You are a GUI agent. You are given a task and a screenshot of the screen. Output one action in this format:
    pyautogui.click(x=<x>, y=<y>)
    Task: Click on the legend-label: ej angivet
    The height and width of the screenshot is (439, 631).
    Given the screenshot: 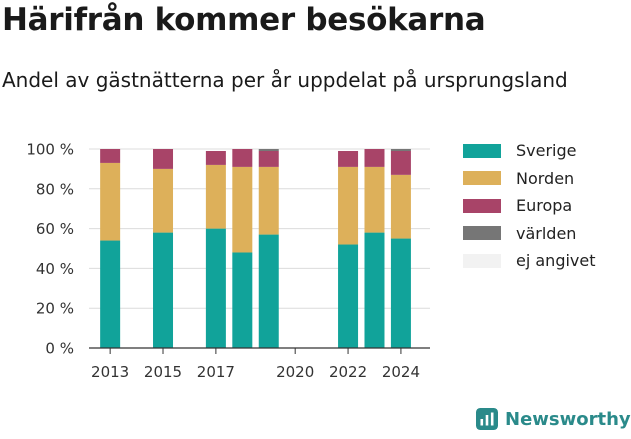 What is the action you would take?
    pyautogui.click(x=556, y=261)
    